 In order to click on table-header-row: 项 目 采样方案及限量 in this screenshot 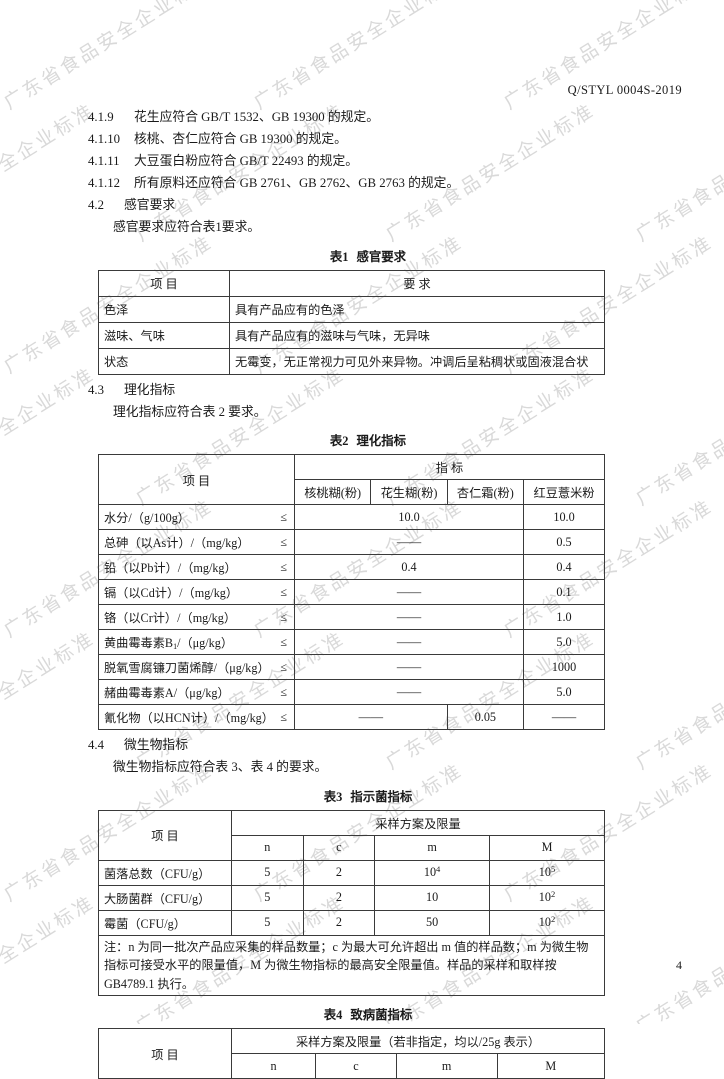, I will do `click(351, 835)`.